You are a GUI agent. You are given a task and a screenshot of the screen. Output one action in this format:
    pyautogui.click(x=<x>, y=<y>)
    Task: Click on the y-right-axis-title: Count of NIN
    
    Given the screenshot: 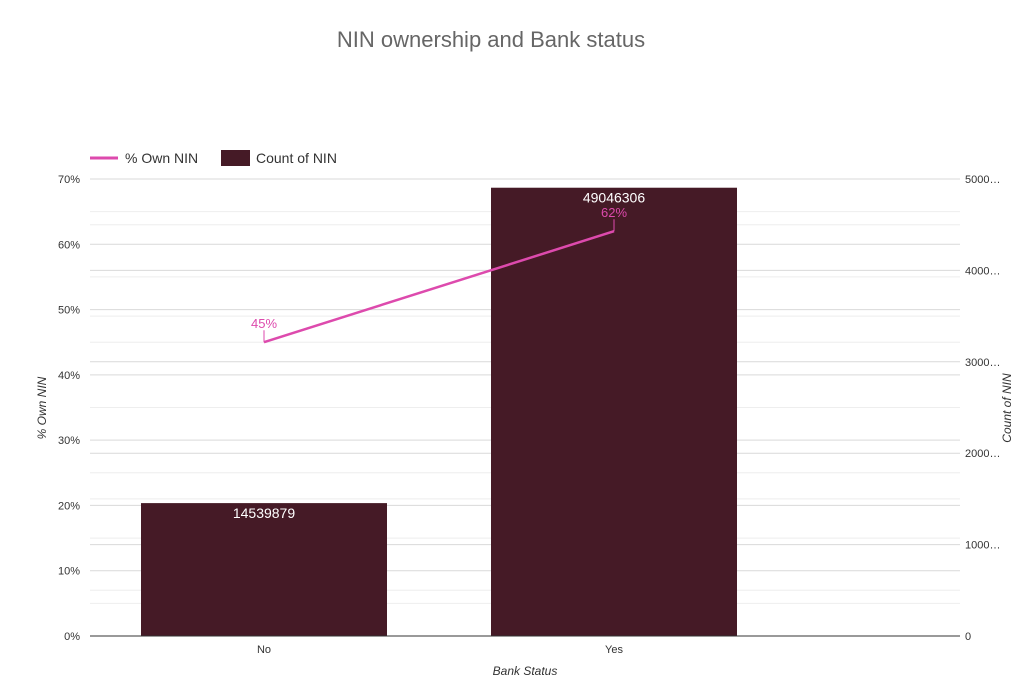 What is the action you would take?
    pyautogui.click(x=1007, y=408)
    